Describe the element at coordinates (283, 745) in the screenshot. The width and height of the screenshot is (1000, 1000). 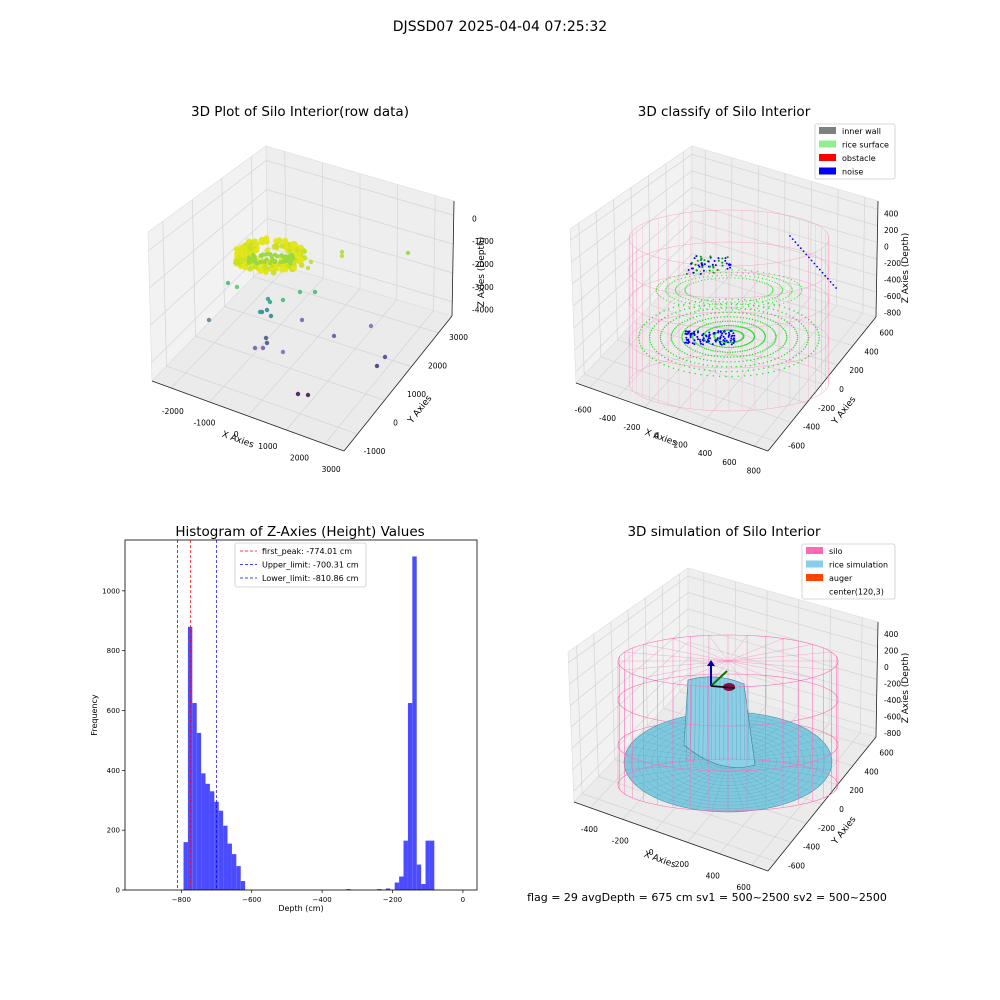
I see `tick-labels: −800 −600 −400 −200 0 0 200 400 600 800 1000` at that location.